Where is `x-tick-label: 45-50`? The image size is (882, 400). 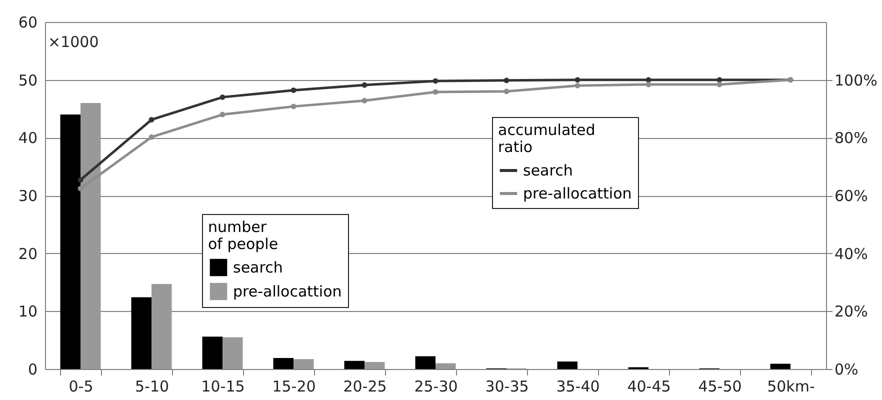 x-tick-label: 45-50 is located at coordinates (720, 387).